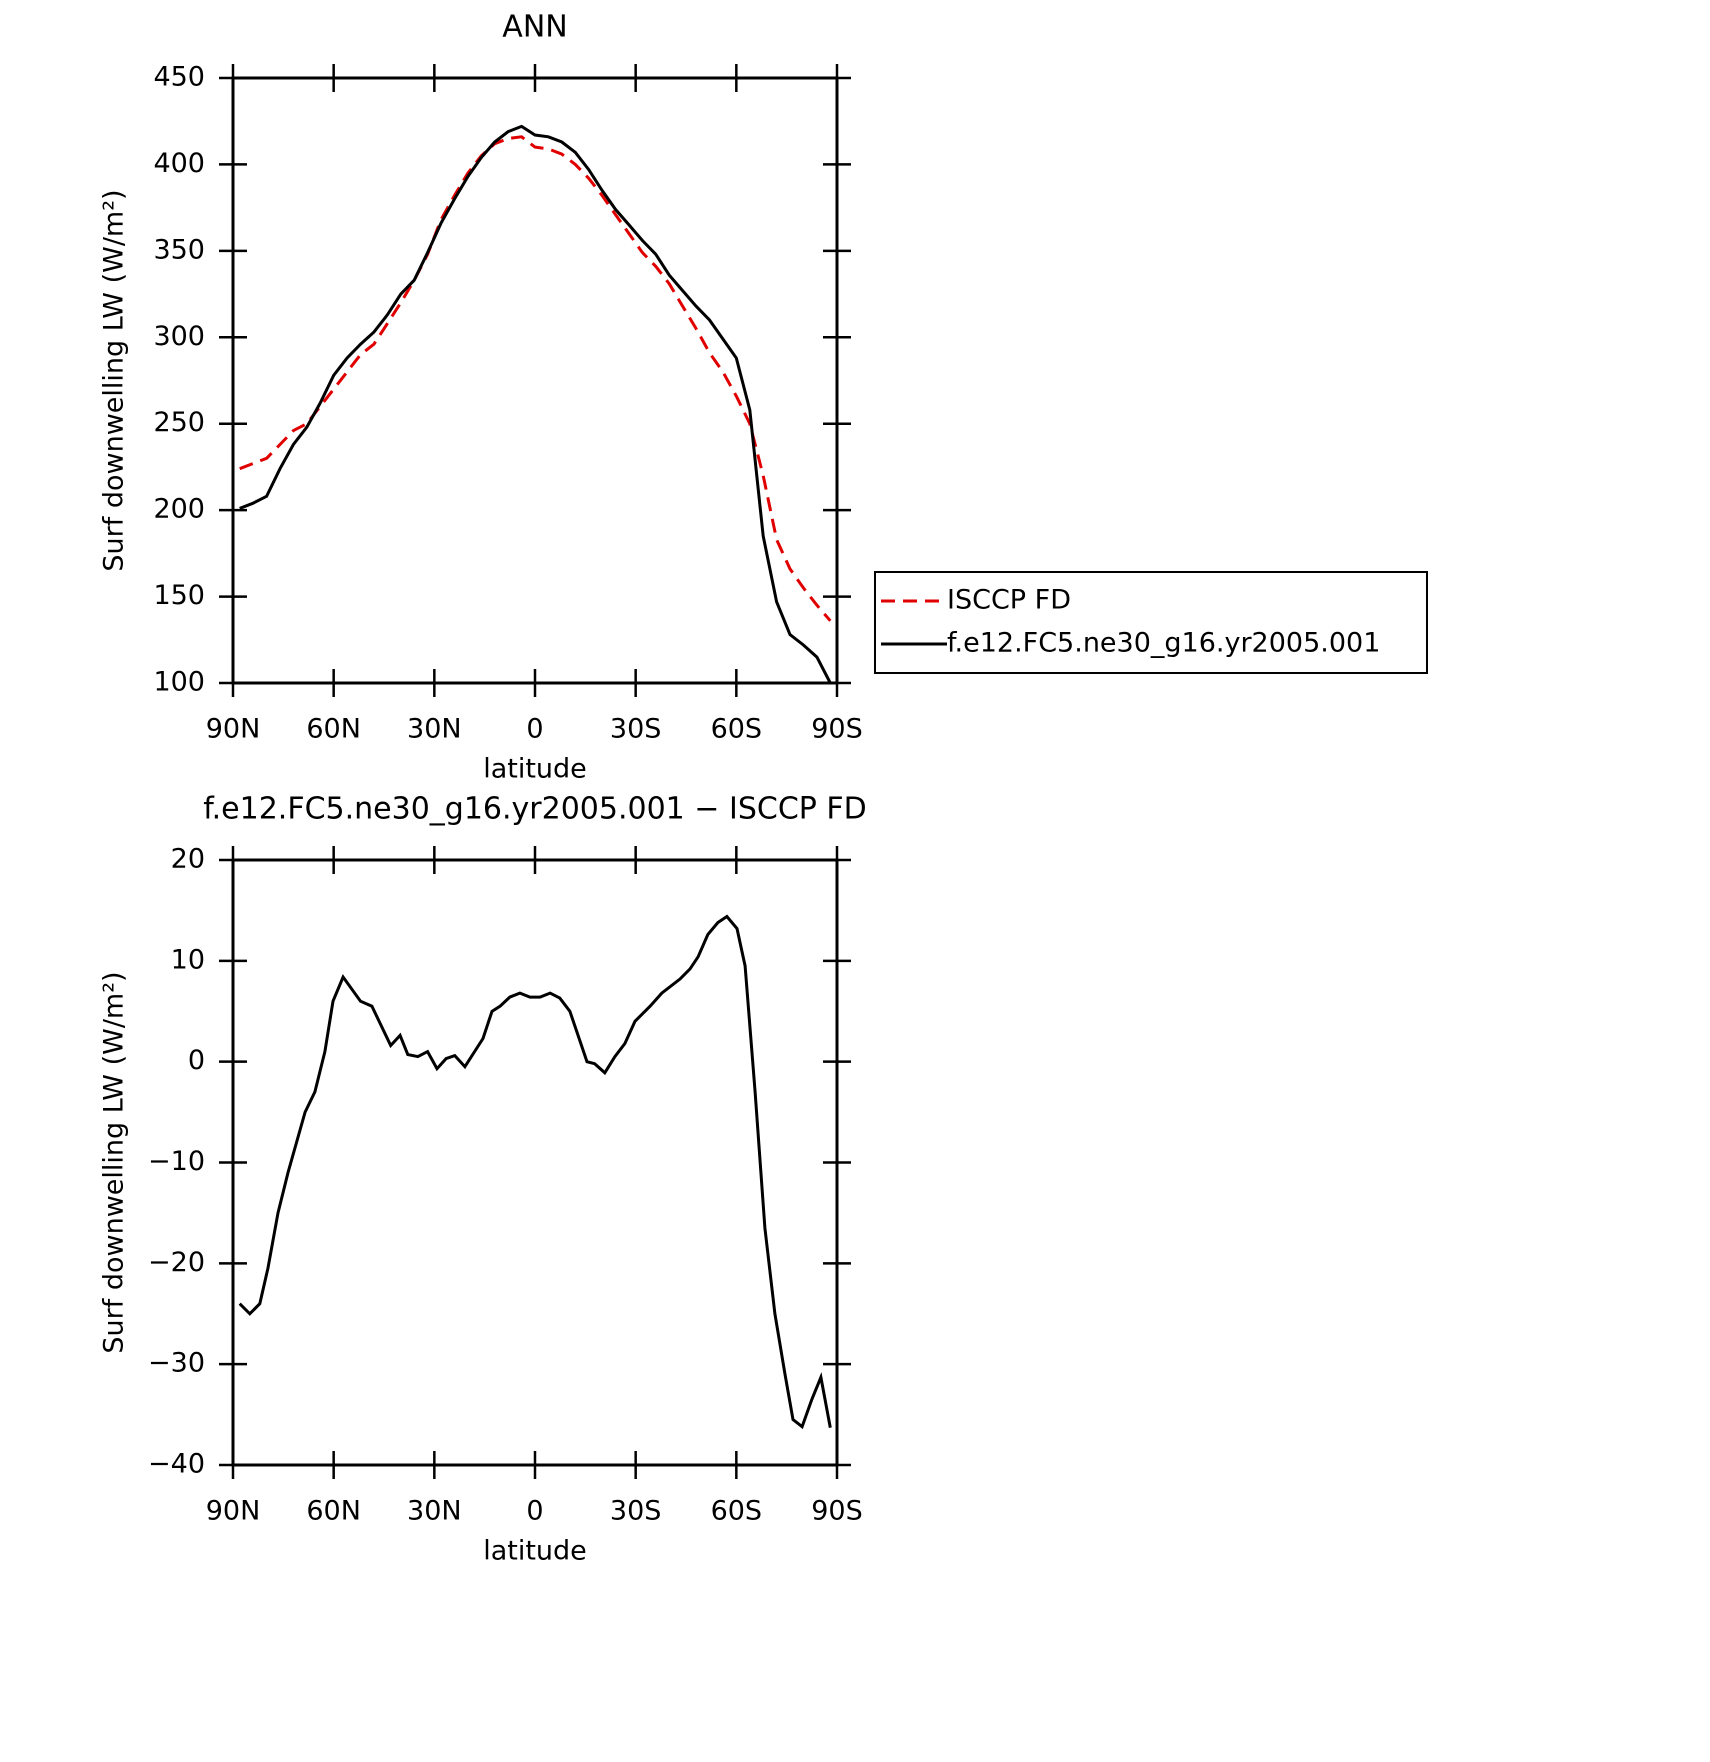 The height and width of the screenshot is (1762, 1710). I want to click on y-tick-label: 100, so click(179, 682).